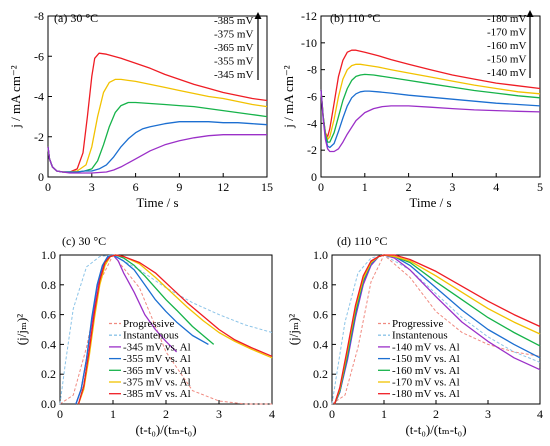  I want to click on series-line-180-mv, so click(430, 93).